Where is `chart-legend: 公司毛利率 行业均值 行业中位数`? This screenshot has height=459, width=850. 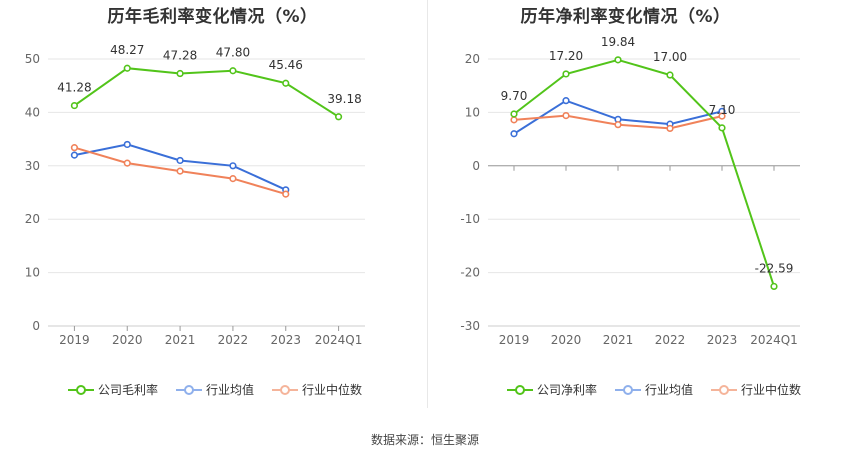 chart-legend: 公司毛利率 行业均值 行业中位数 is located at coordinates (224, 389).